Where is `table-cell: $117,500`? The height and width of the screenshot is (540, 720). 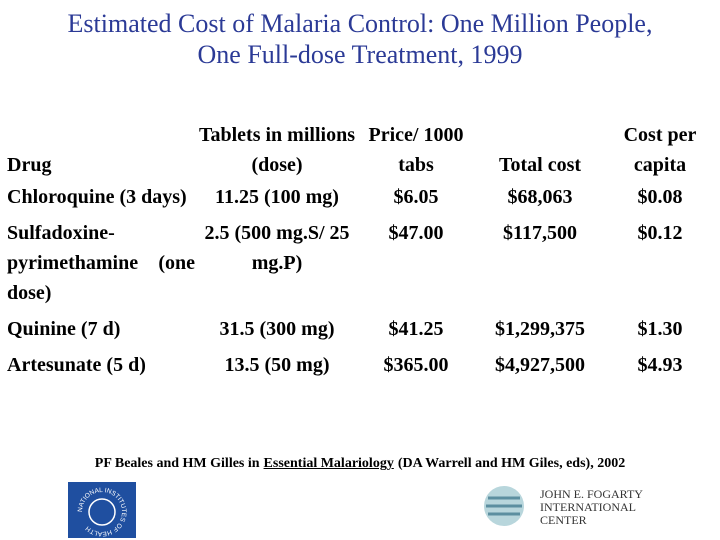
table-cell: $117,500 is located at coordinates (540, 233).